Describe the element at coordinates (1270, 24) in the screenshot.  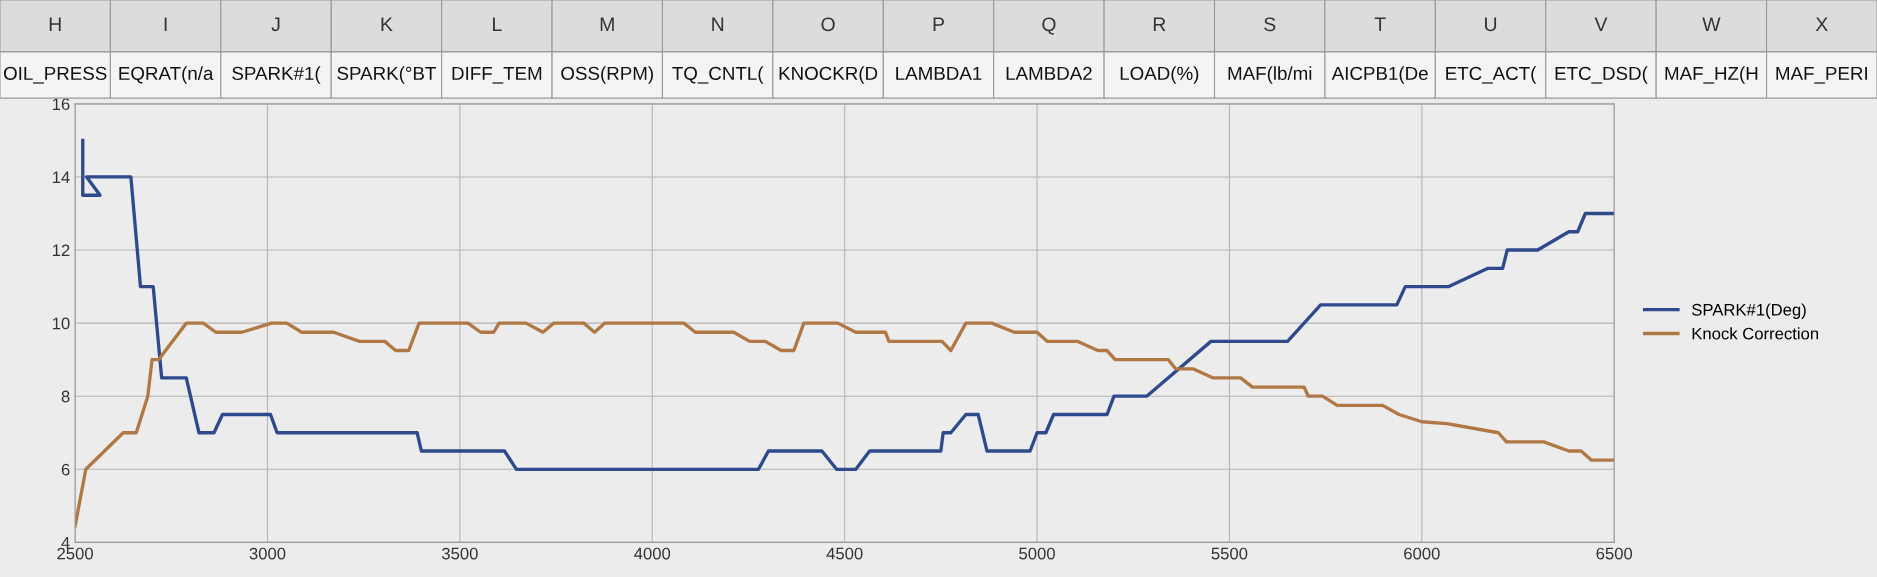
I see `text: S` at that location.